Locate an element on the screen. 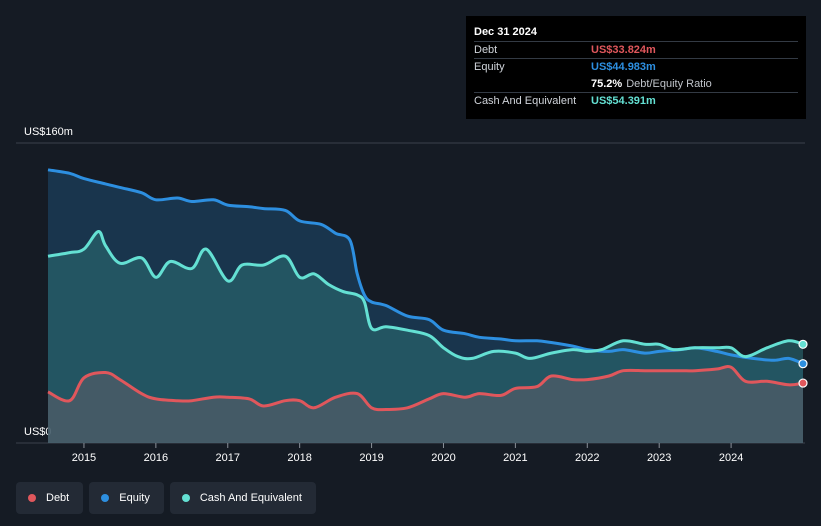 The image size is (821, 526). x-tick-label: 2015 is located at coordinates (84, 458).